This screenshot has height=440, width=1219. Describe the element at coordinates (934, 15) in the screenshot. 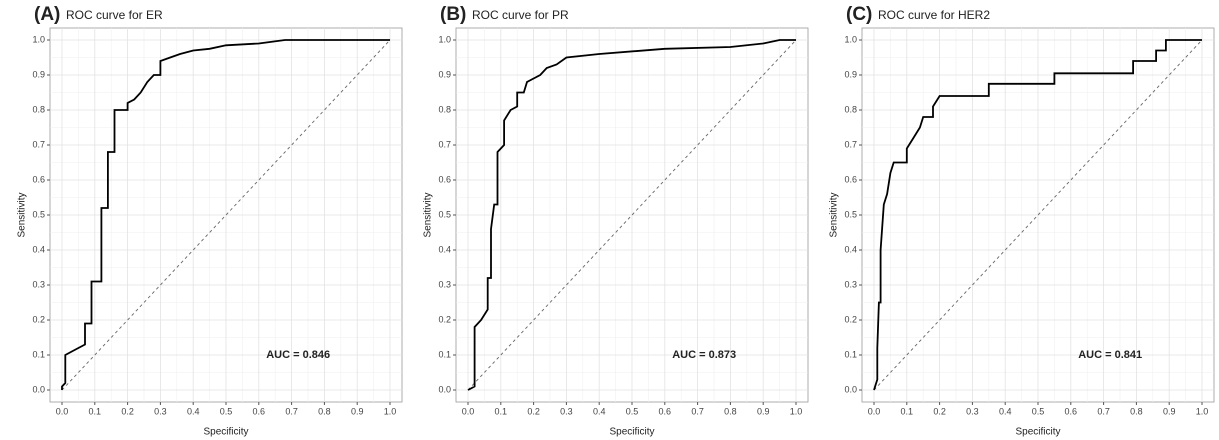

I see `chart-title: ROC curve for HER2` at that location.